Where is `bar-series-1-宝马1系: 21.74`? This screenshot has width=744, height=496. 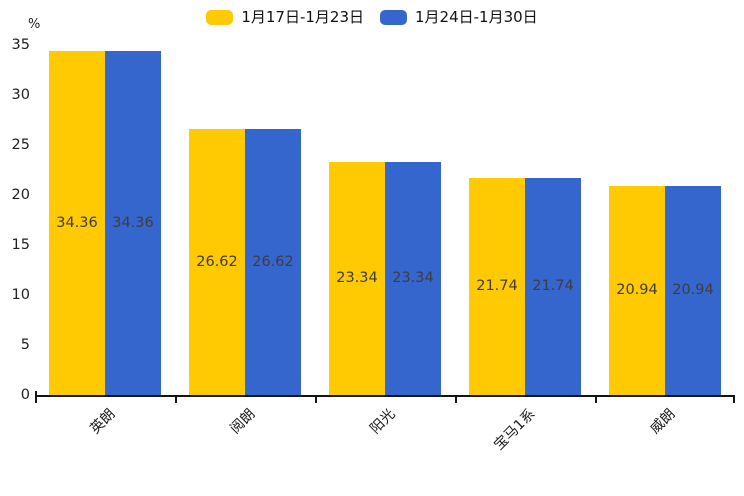
bar-series-1-宝马1系: 21.74 is located at coordinates (497, 286).